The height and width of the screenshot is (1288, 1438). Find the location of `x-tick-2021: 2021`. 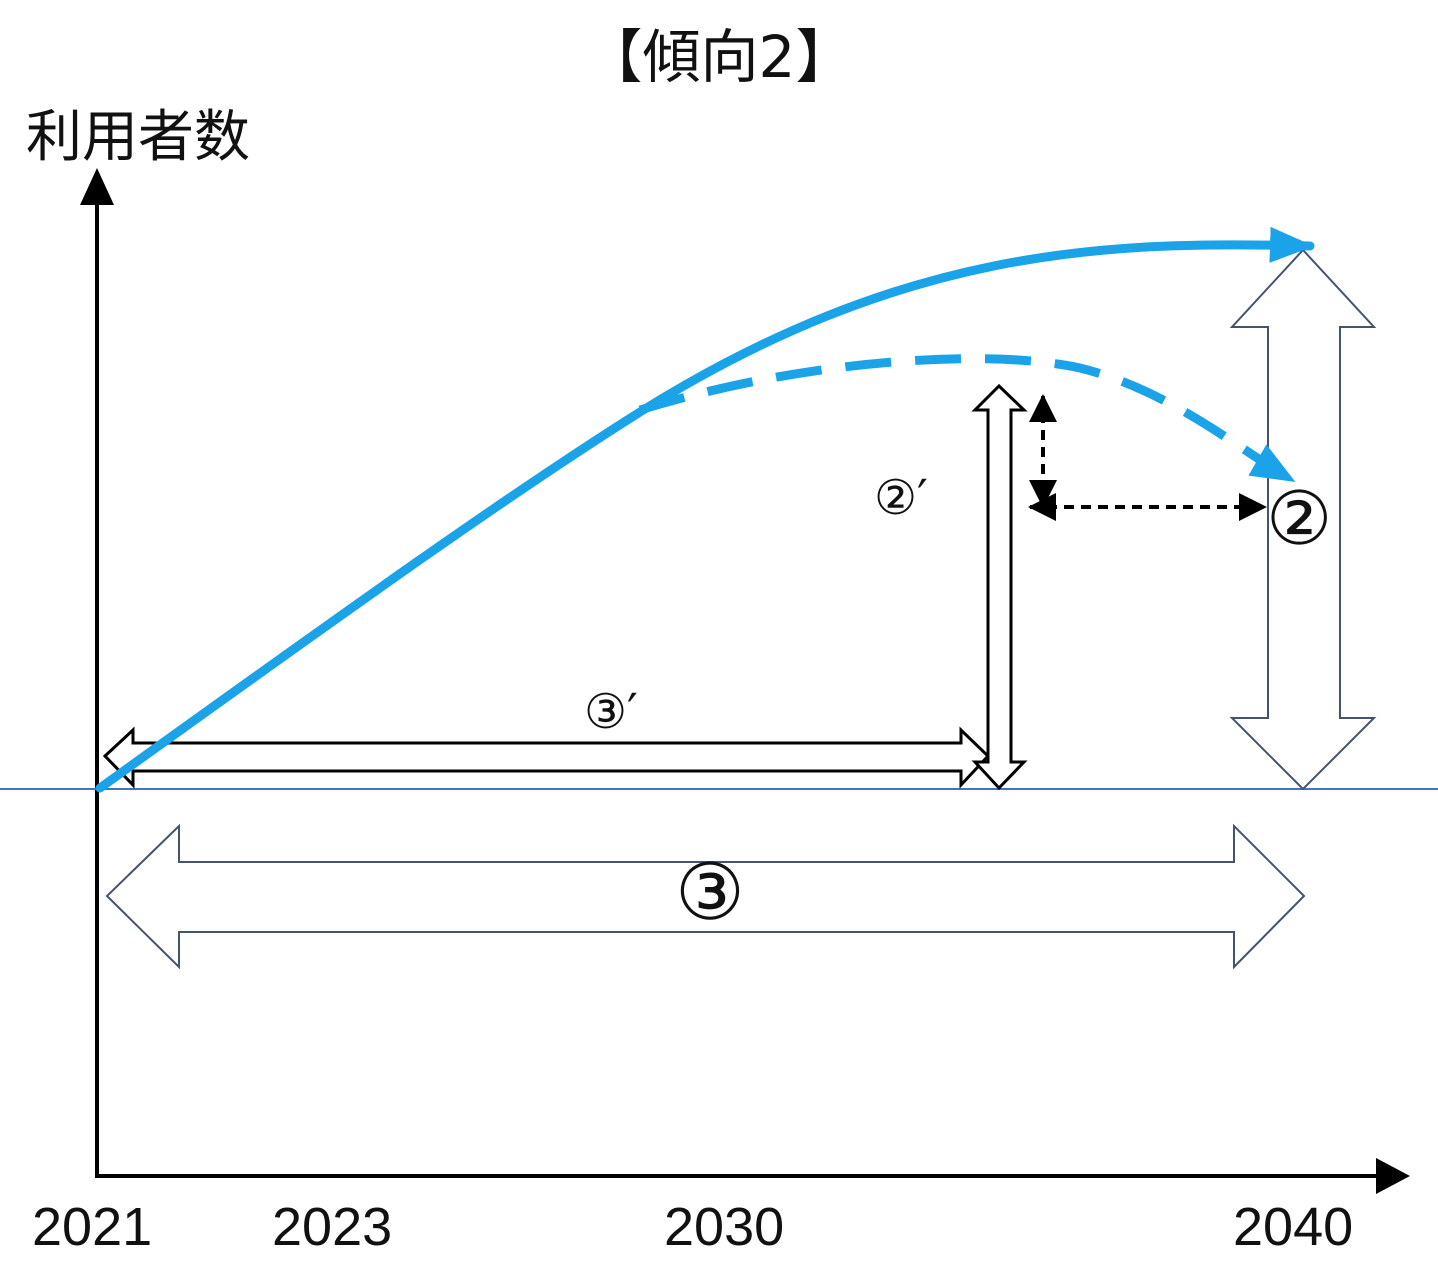

x-tick-2021: 2021 is located at coordinates (92, 1227).